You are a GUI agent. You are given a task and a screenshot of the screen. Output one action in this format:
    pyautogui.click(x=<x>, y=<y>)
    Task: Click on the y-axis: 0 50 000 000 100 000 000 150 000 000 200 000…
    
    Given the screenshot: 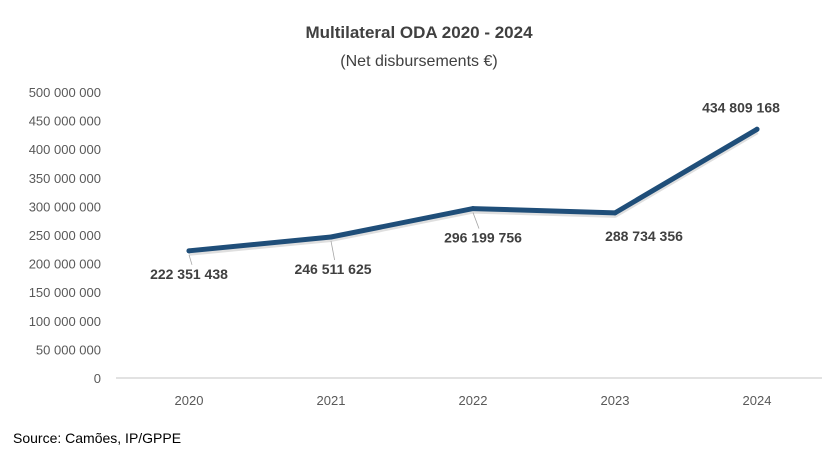 What is the action you would take?
    pyautogui.click(x=65, y=235)
    